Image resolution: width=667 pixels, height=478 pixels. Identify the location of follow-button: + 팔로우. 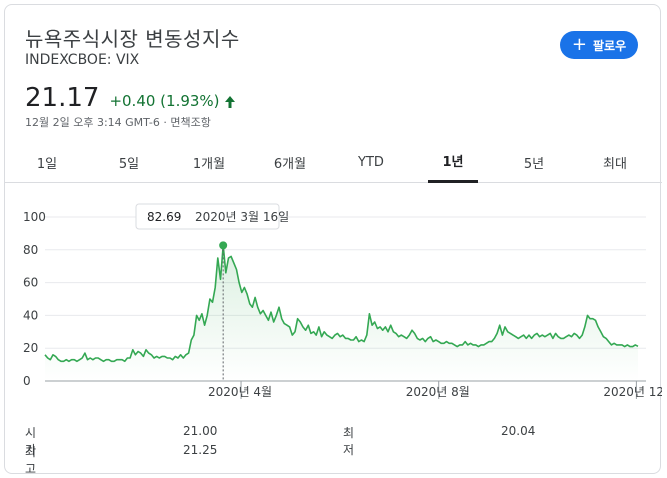
(599, 45).